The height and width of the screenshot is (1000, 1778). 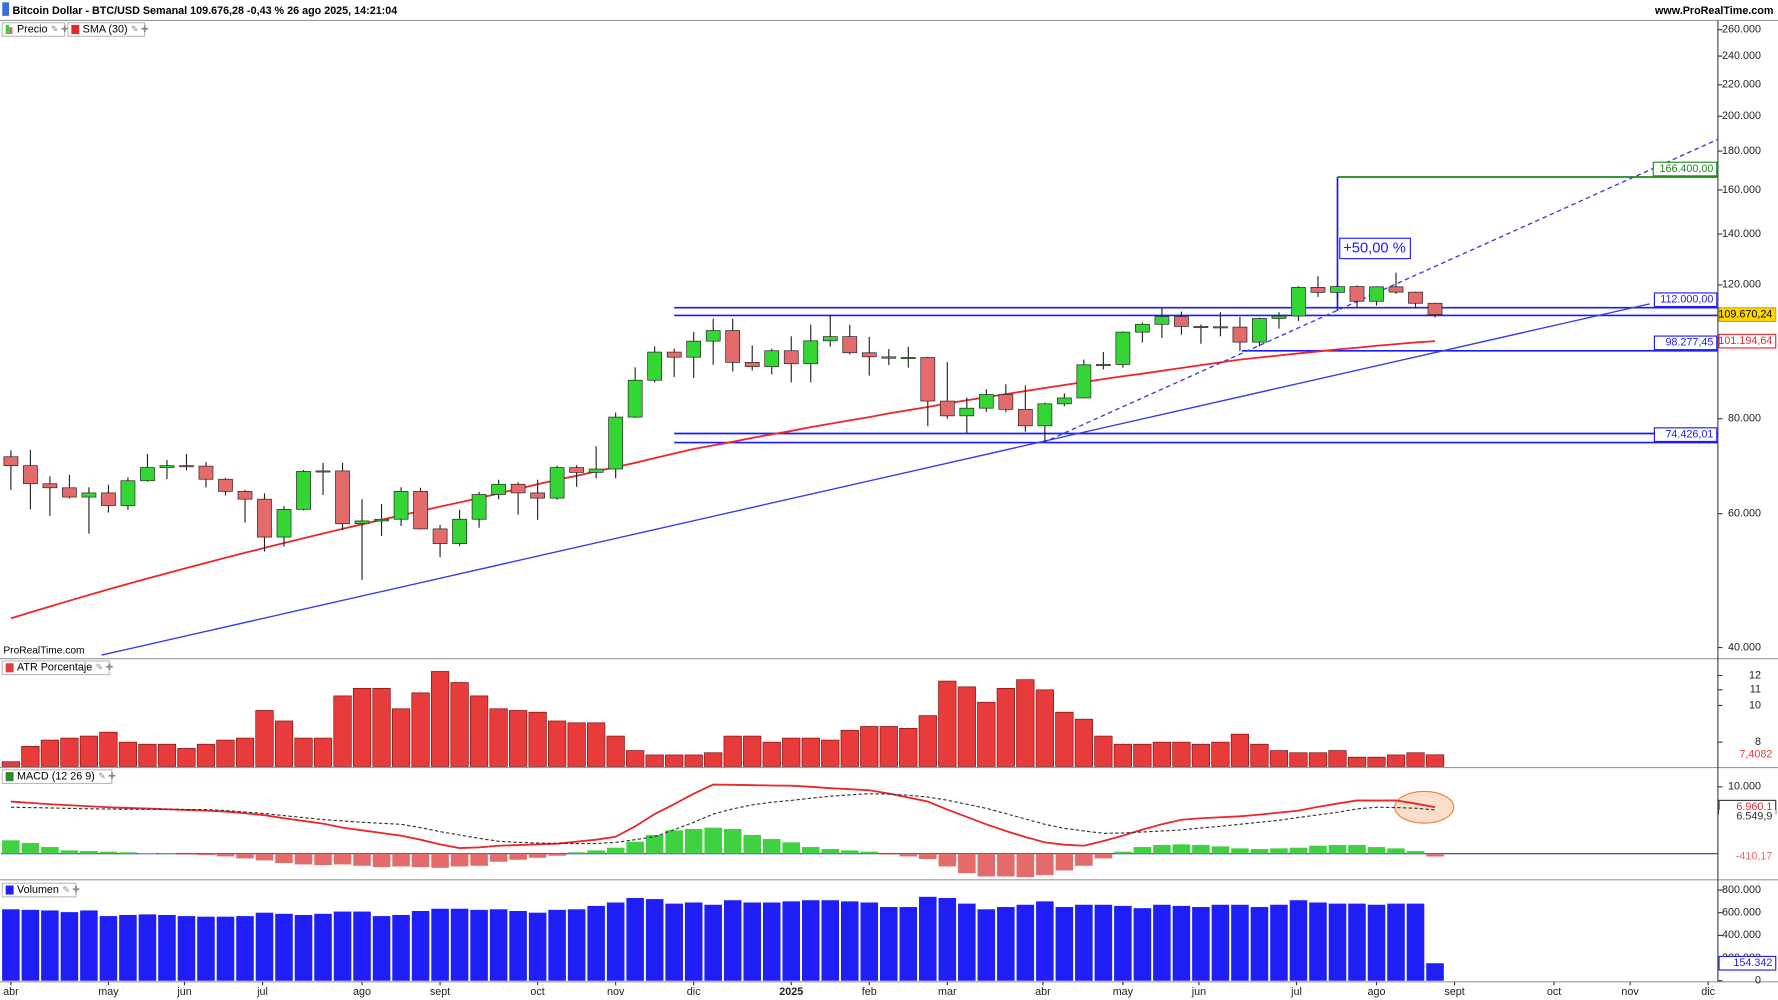 I want to click on y-tick-label: 160.000, so click(x=1741, y=190).